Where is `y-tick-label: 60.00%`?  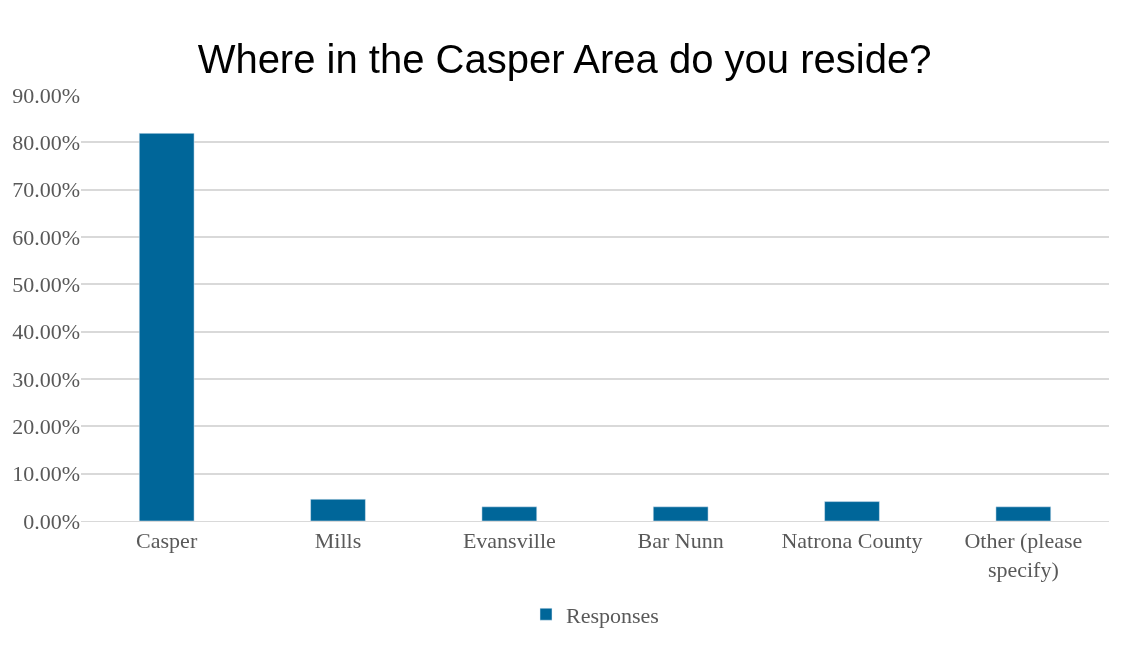
y-tick-label: 60.00% is located at coordinates (46, 237).